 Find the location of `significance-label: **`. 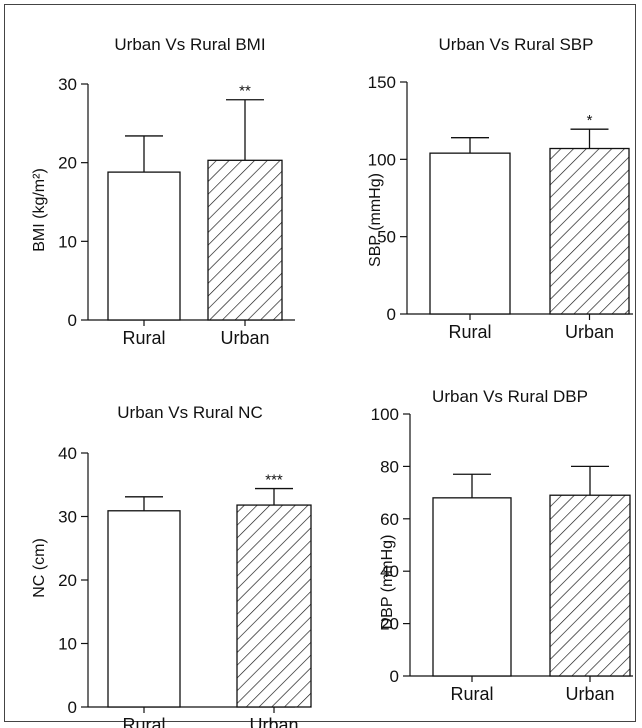

significance-label: ** is located at coordinates (245, 91).